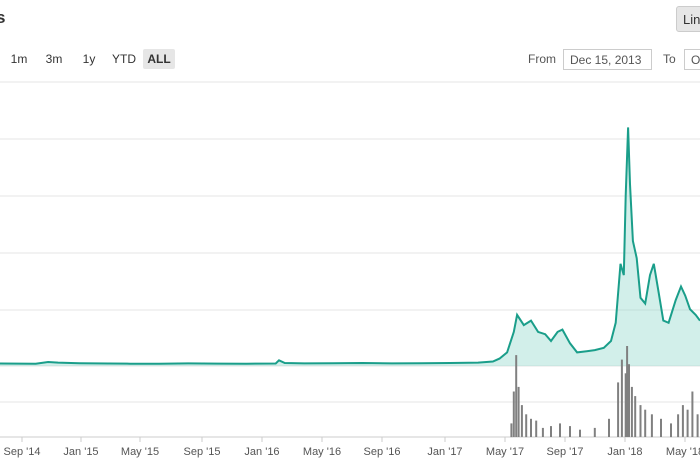 This screenshot has height=466, width=700. What do you see at coordinates (322, 452) in the screenshot?
I see `x-tick-label: May '16` at bounding box center [322, 452].